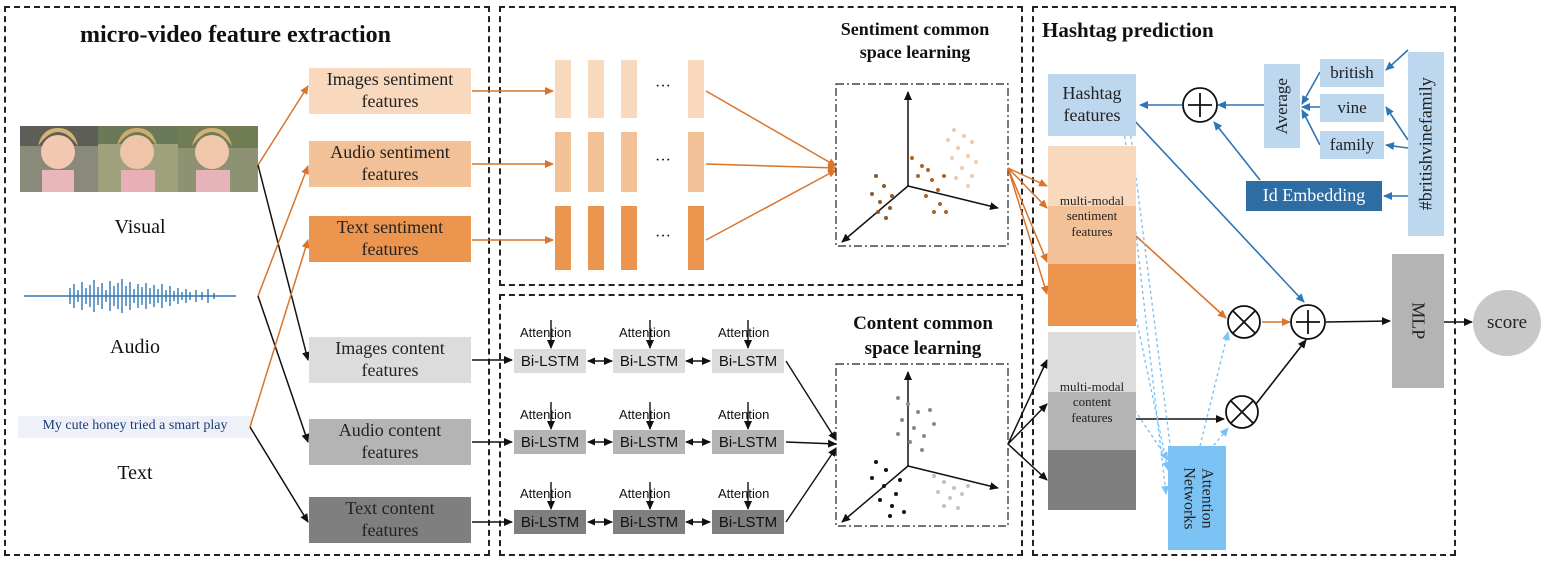  I want to click on hashtag-full-box: #britishvinefamily, so click(1426, 144).